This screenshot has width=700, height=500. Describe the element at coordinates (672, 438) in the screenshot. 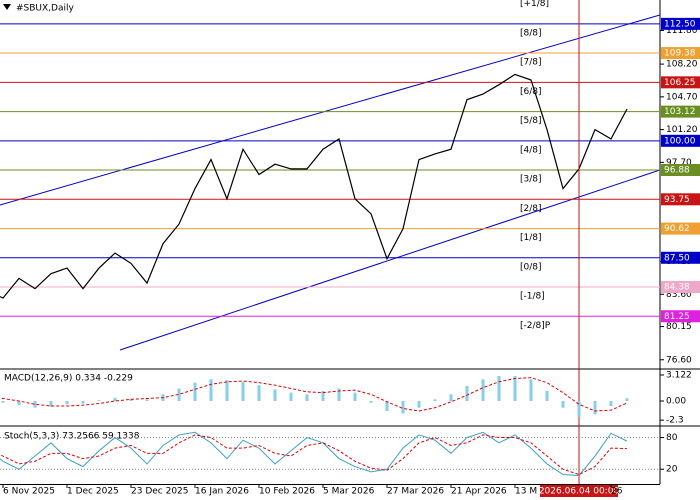

I see `y-tick-label: 80` at that location.